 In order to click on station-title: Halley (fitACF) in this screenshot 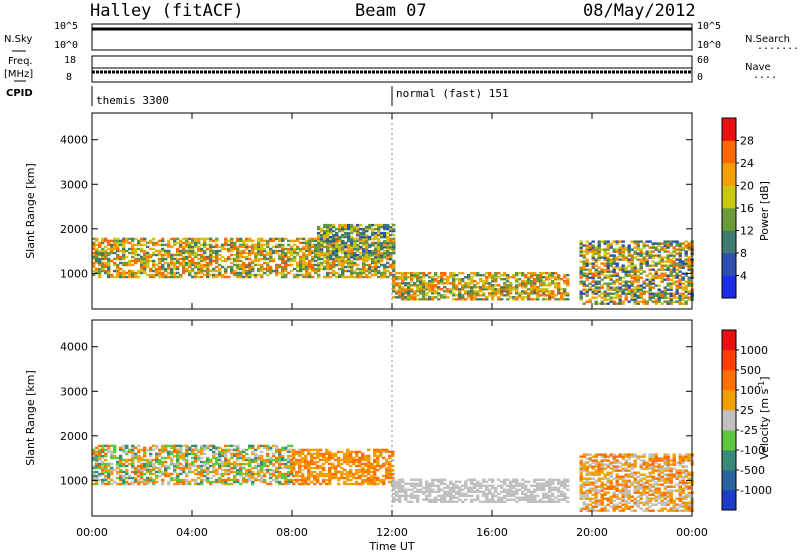, I will do `click(167, 11)`.